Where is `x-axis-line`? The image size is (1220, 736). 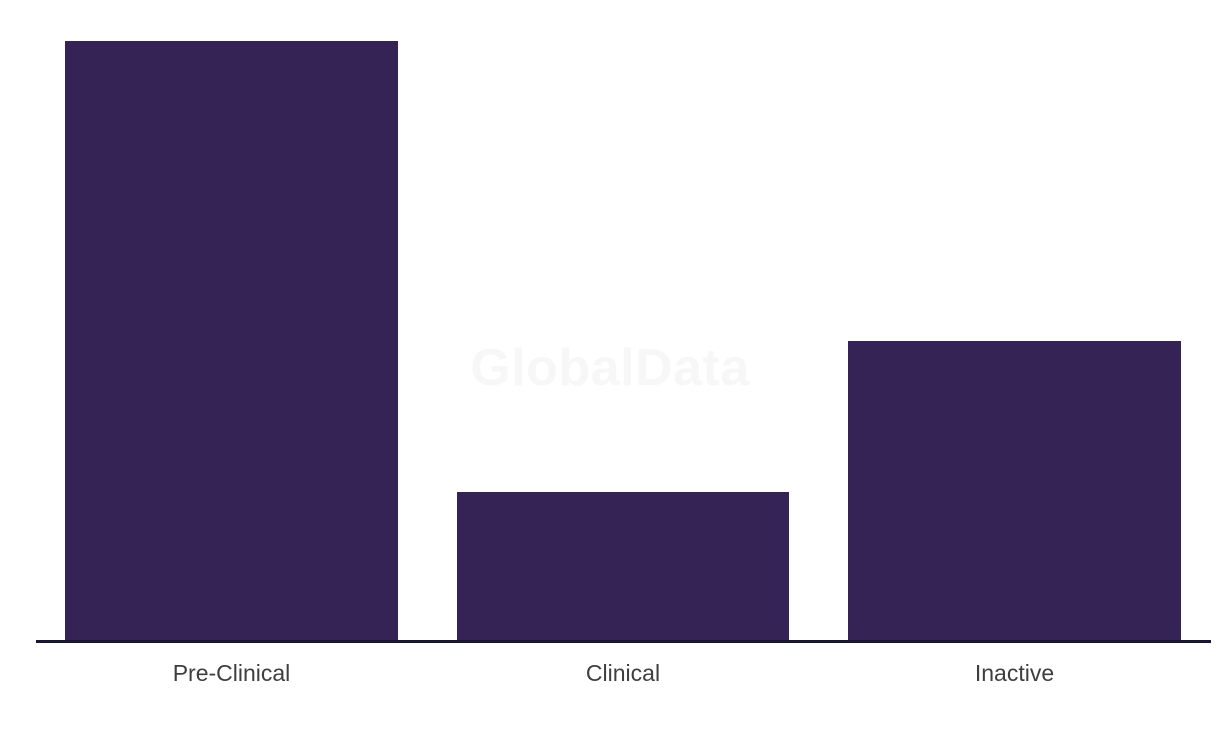 x-axis-line is located at coordinates (623, 641).